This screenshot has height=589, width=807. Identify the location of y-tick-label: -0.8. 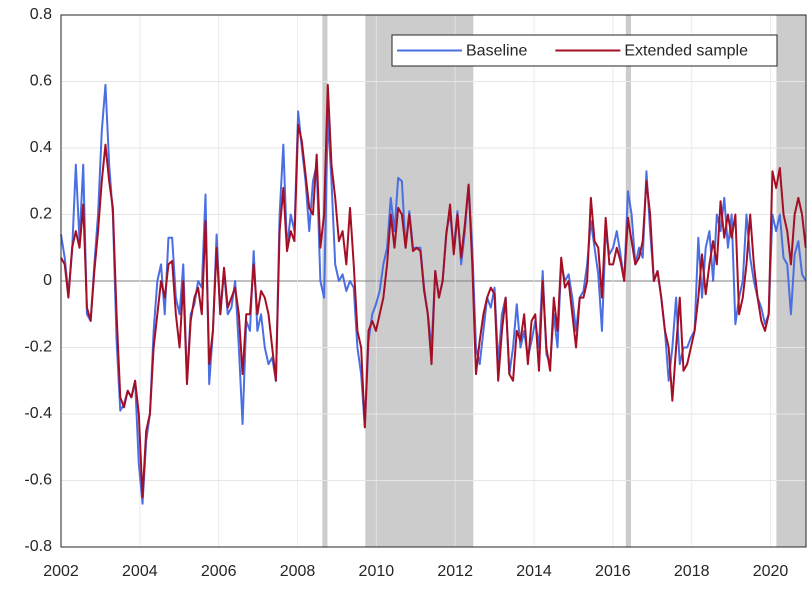
(38, 546).